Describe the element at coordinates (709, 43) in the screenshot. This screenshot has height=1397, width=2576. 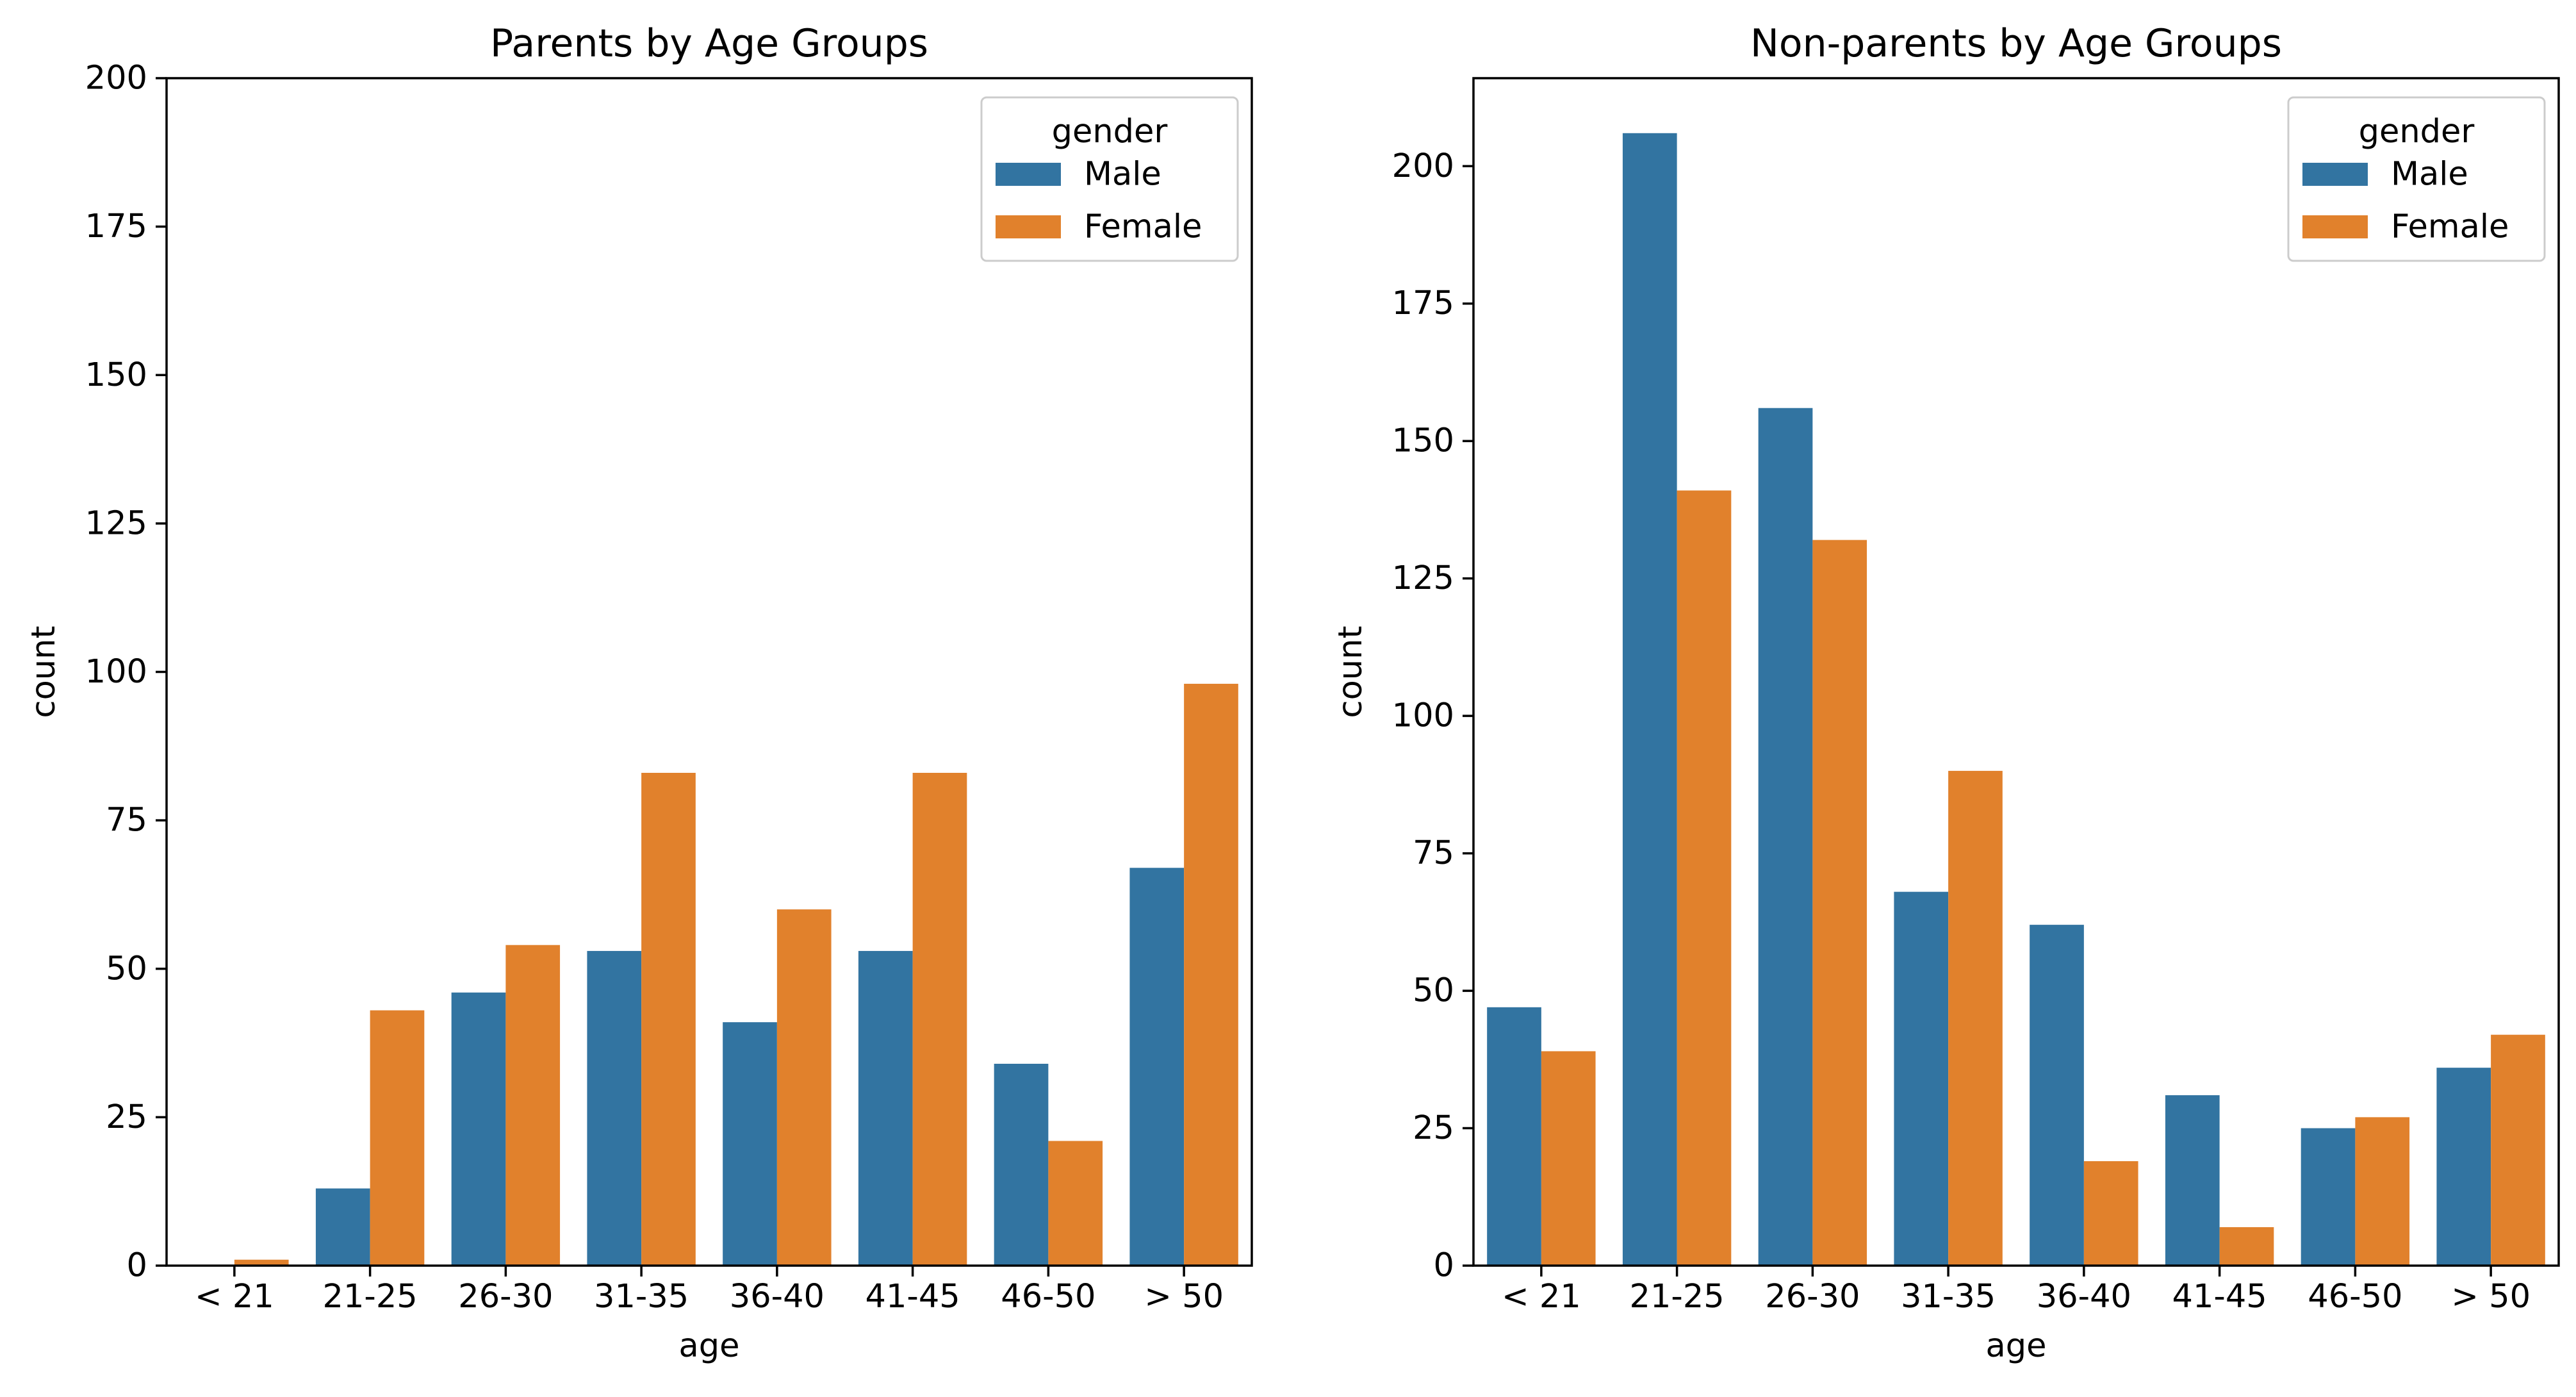
I see `chart-title: Parents by Age Groups` at that location.